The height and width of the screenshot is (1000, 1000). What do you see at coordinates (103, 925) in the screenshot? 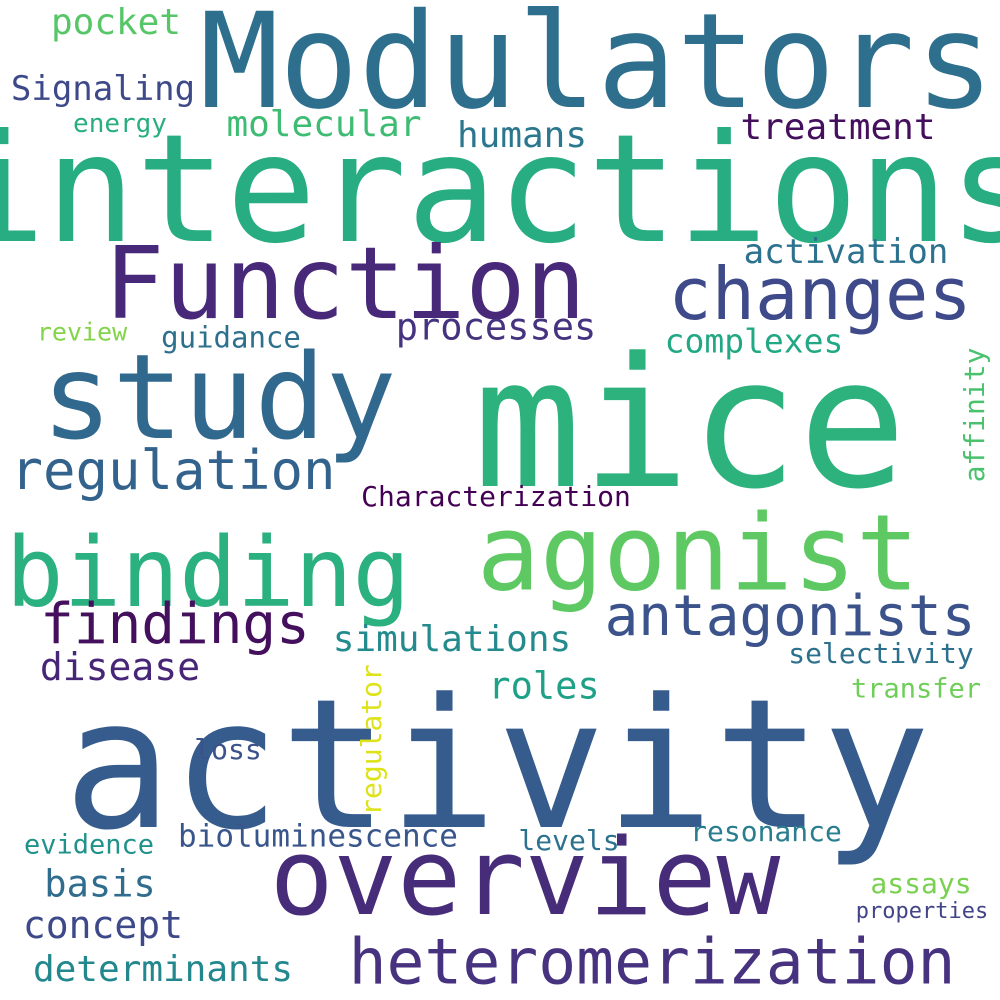
I see `word-concept: concept` at bounding box center [103, 925].